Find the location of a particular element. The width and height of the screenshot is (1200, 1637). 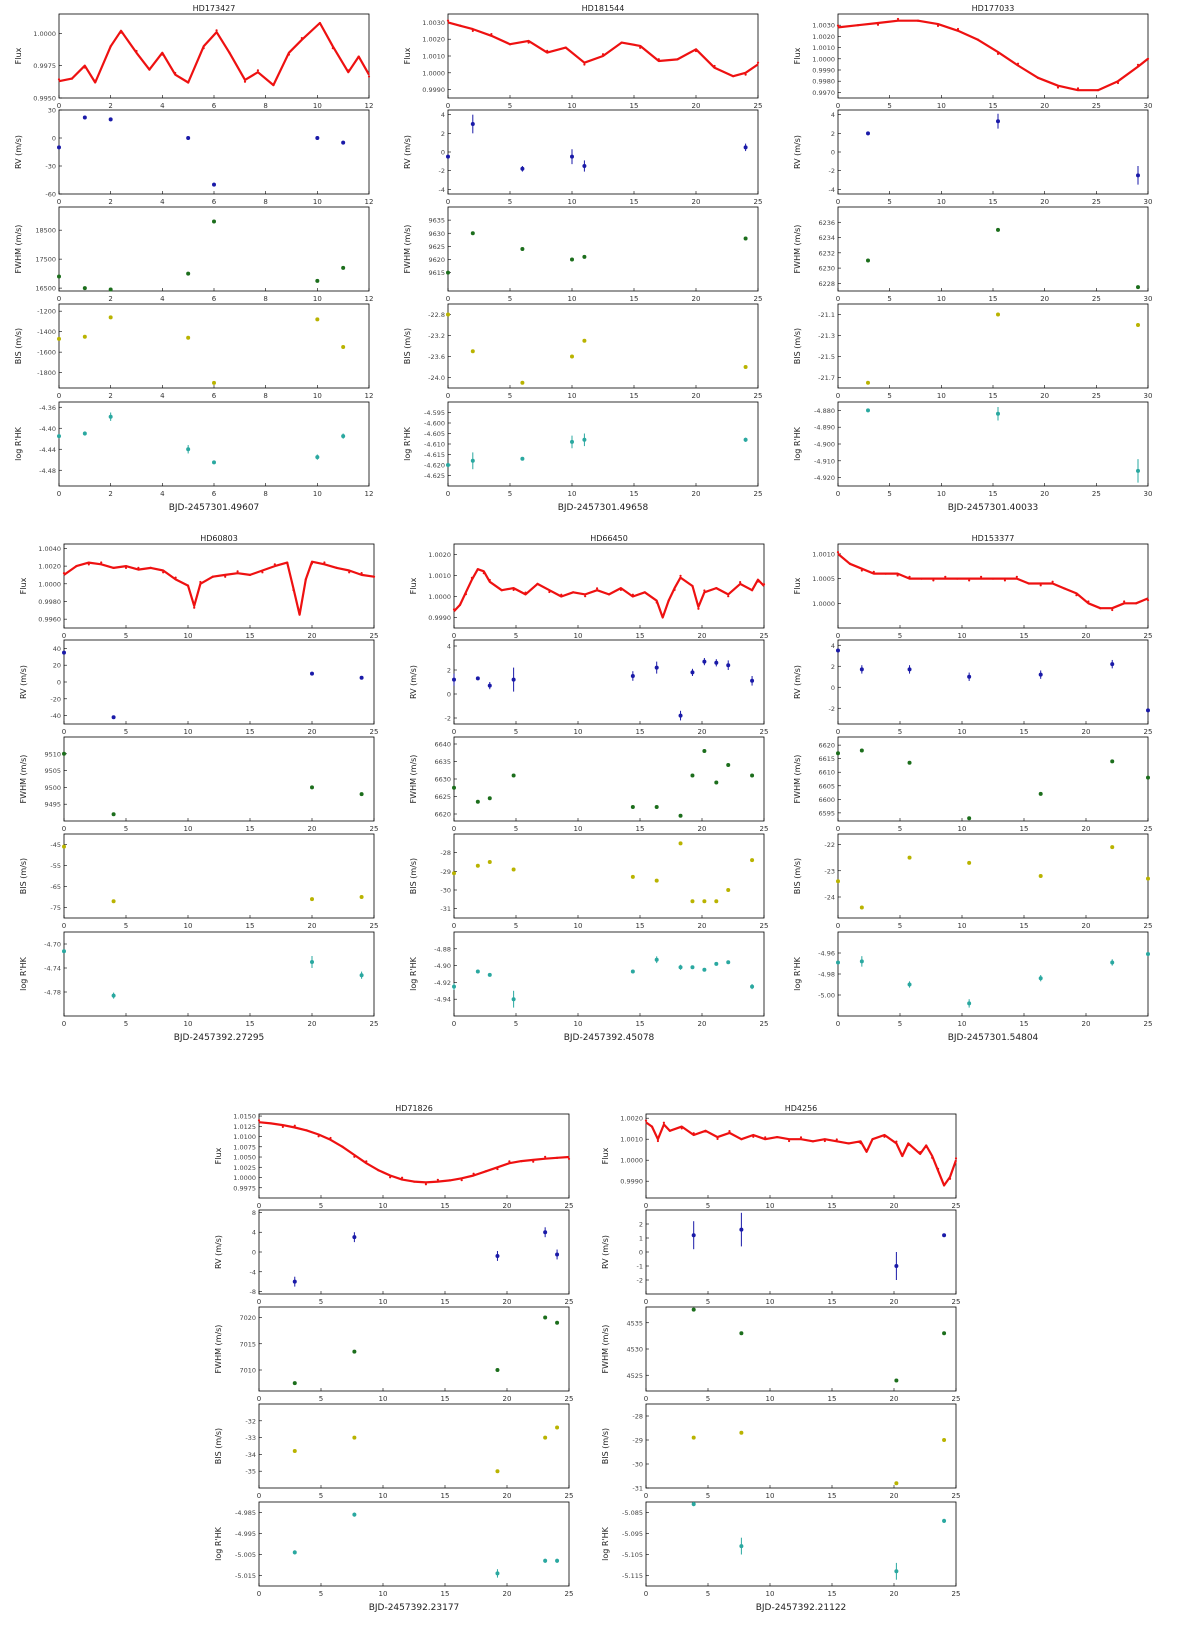

star-title: HD181544 is located at coordinates (603, 8).